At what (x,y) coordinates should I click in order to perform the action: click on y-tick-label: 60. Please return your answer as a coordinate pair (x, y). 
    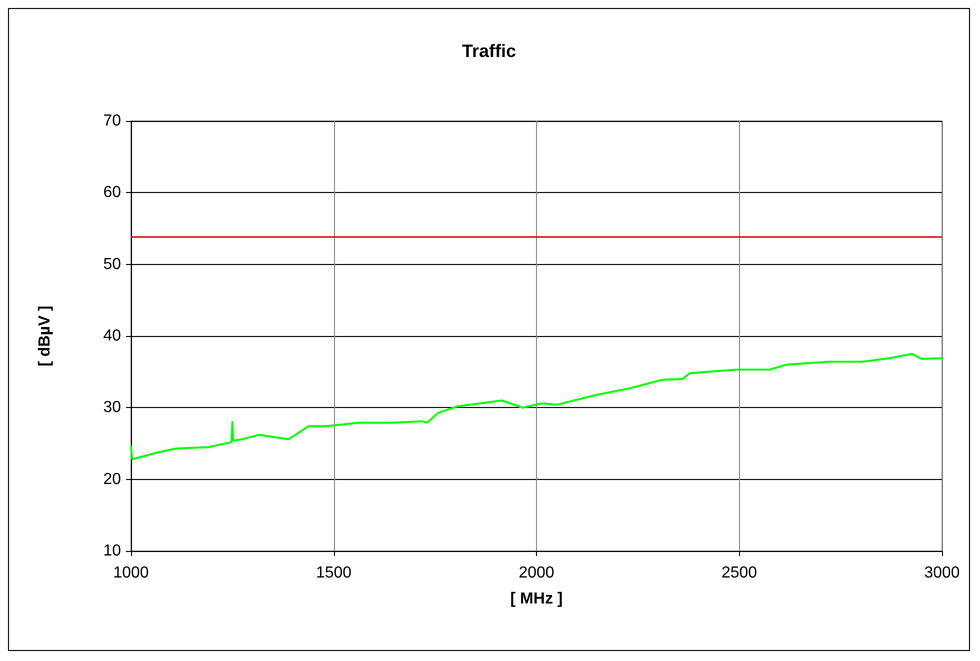
    Looking at the image, I should click on (112, 193).